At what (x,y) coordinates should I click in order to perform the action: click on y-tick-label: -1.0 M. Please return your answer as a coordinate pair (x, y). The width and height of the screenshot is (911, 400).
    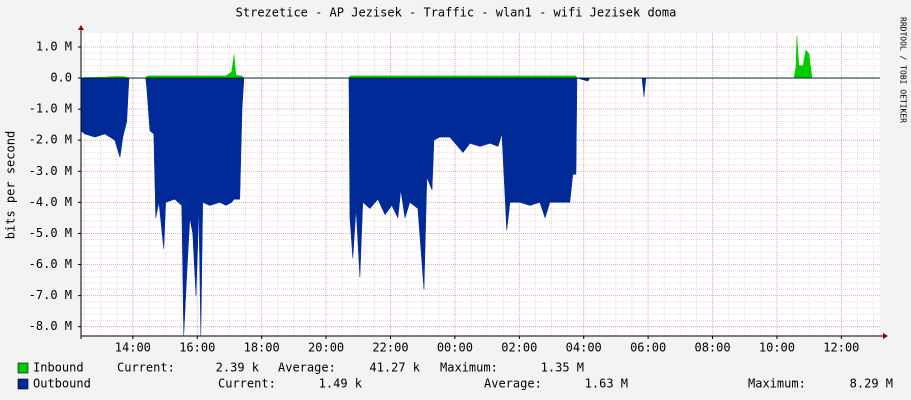
    Looking at the image, I should click on (50, 109).